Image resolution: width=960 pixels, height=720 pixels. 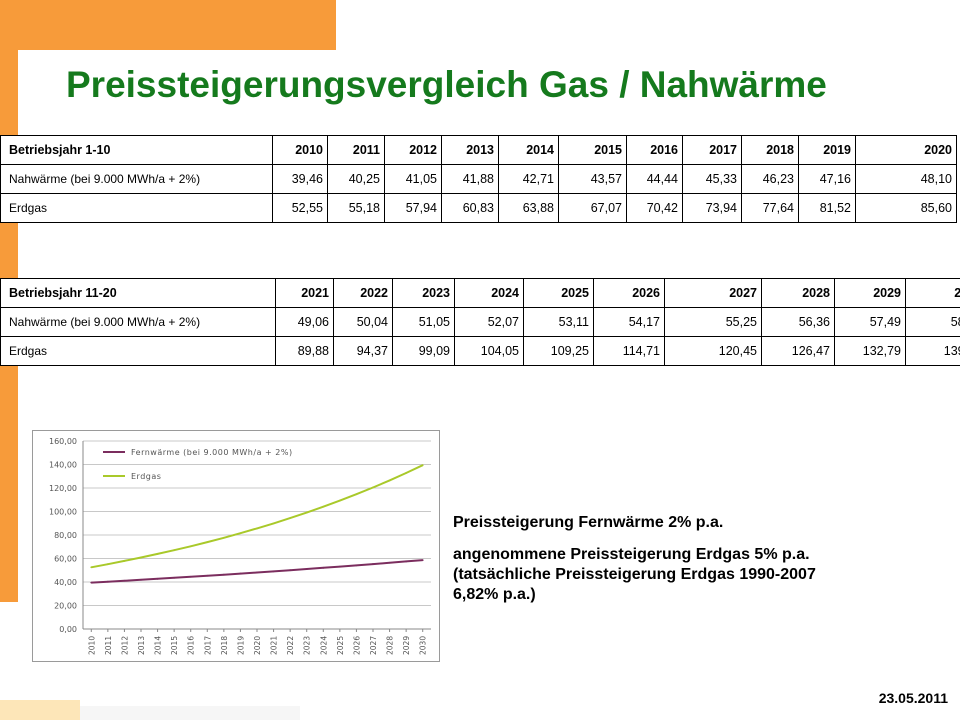 What do you see at coordinates (240, 645) in the screenshot?
I see `x-tick-label: 2019` at bounding box center [240, 645].